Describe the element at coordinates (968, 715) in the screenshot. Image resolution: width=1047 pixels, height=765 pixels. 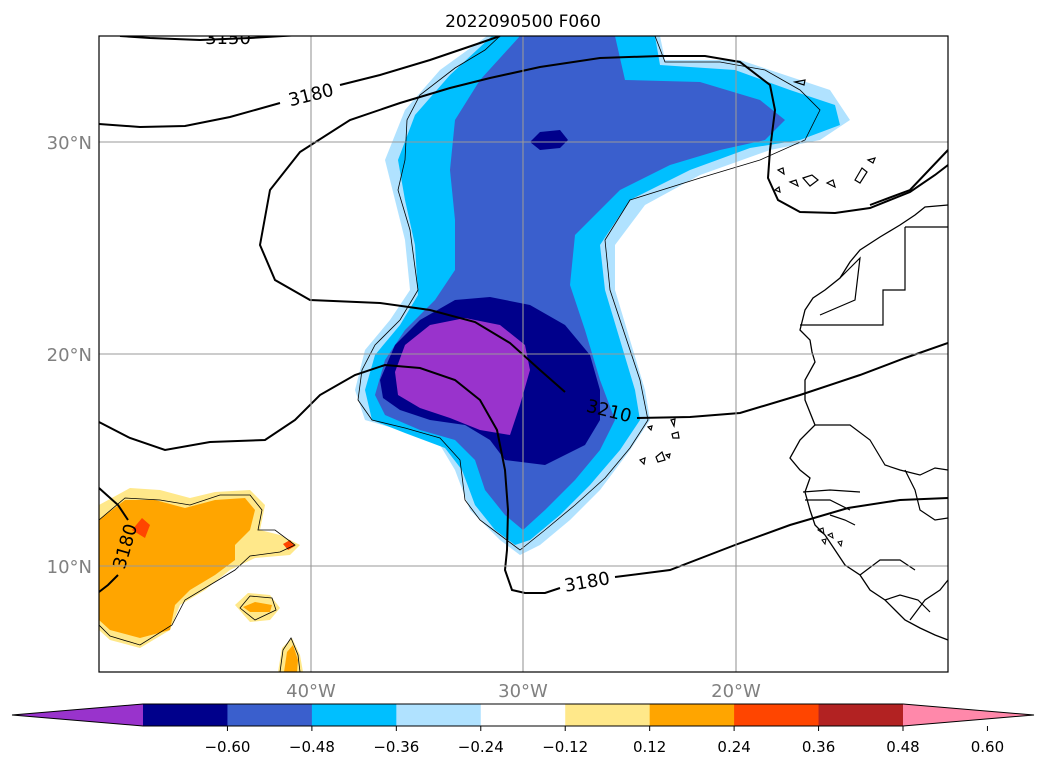
I see `colorbar-extend-high` at that location.